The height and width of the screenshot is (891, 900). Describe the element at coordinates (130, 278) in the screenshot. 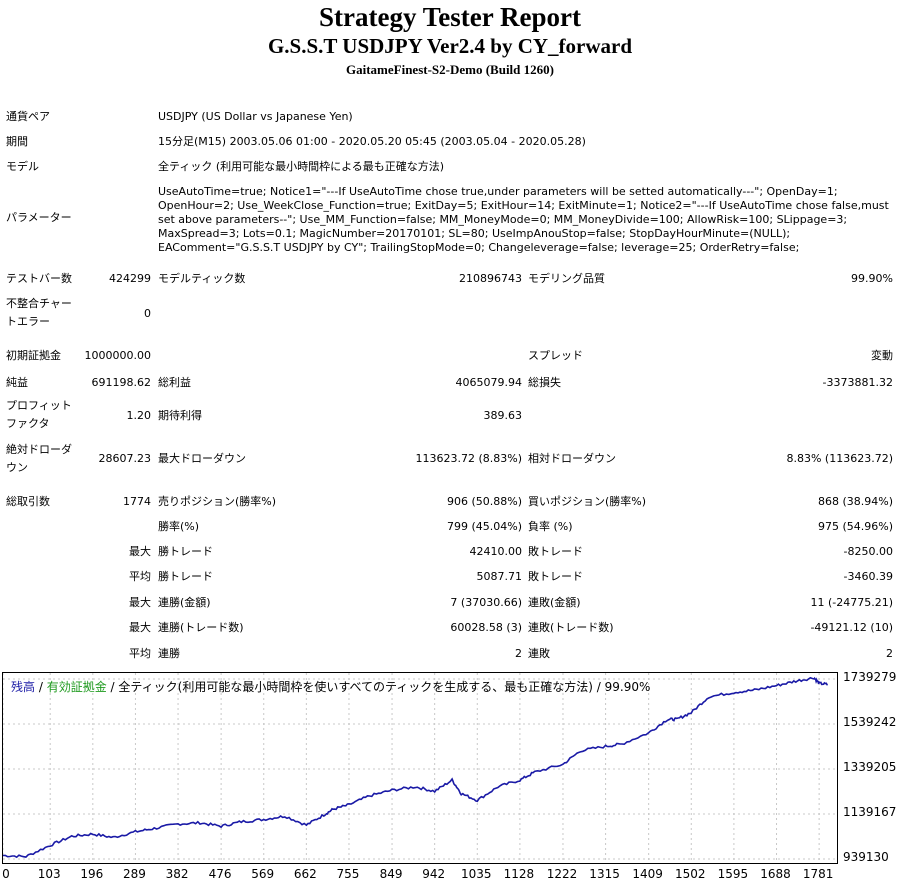

I see `bars-value: 424299` at that location.